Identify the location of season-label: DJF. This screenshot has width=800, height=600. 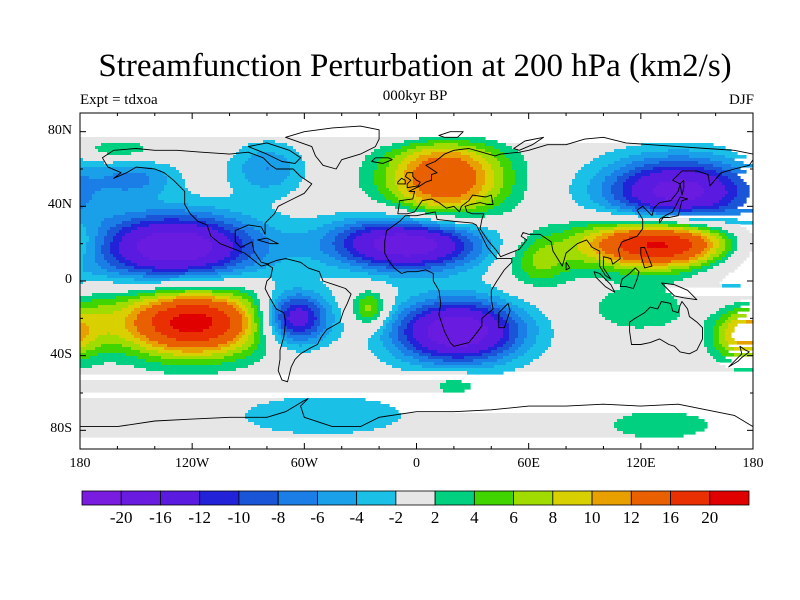
(741, 100).